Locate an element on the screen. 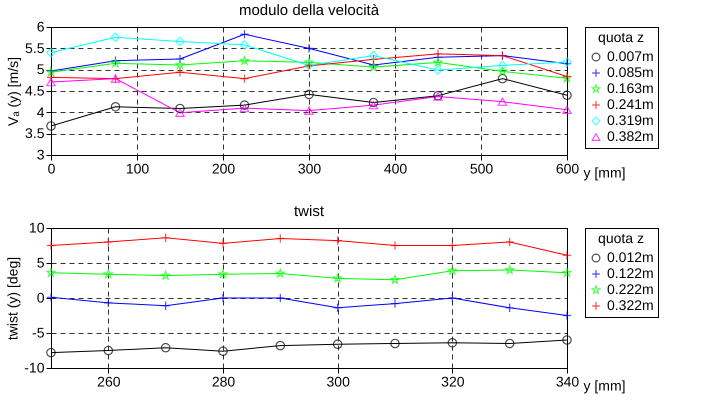  legend-label: 0.322m is located at coordinates (630, 305).